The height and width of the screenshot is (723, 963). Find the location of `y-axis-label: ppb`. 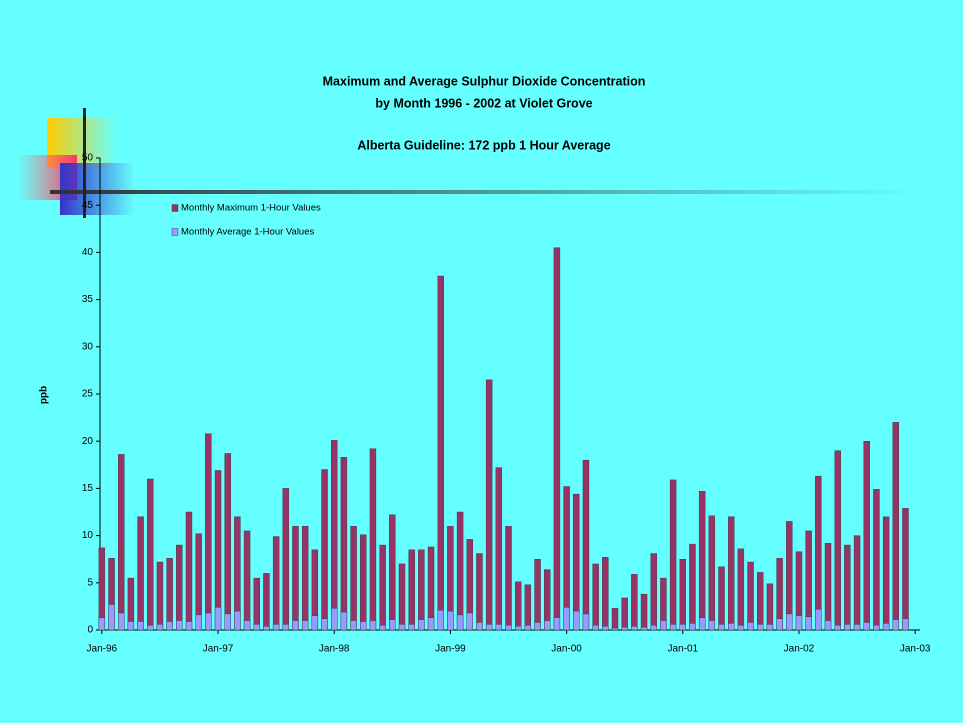

y-axis-label: ppb is located at coordinates (44, 395).